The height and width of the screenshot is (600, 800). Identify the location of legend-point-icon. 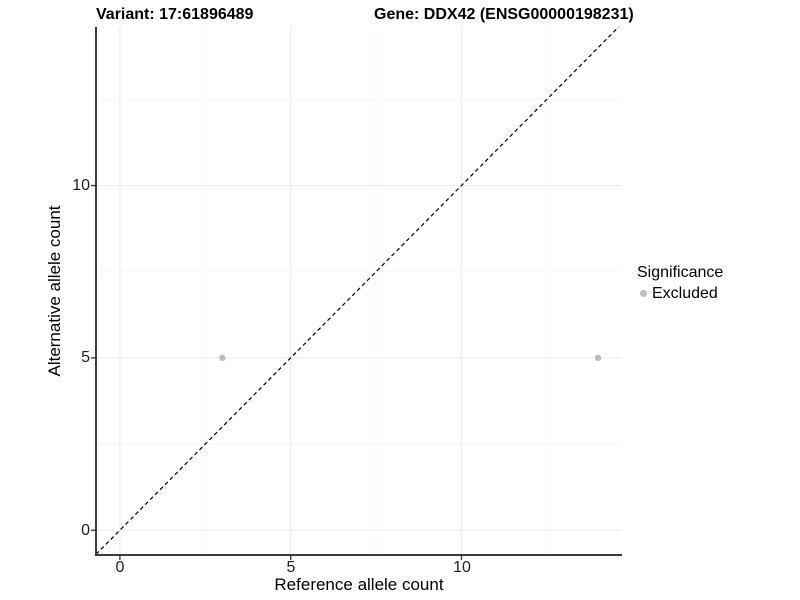
(643, 293).